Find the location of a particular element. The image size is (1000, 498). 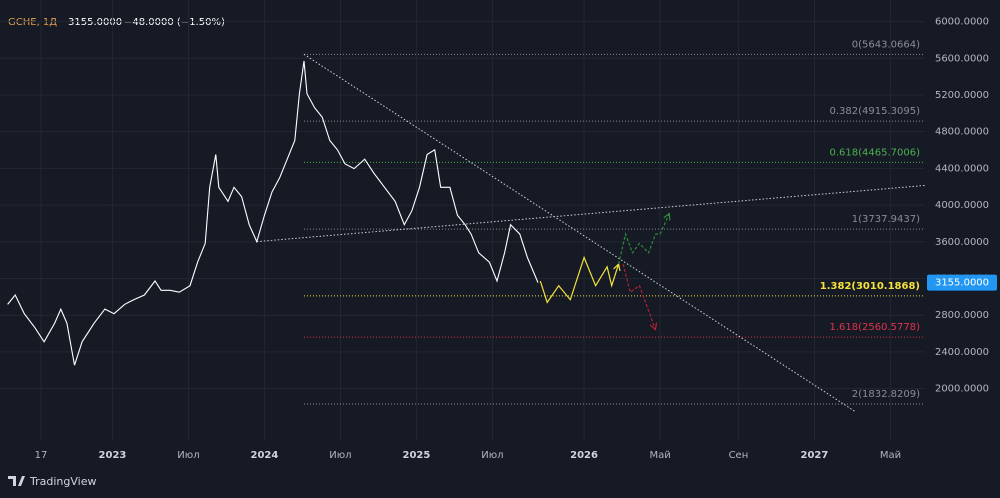

fib-label: 1(3737.9437) is located at coordinates (886, 219).